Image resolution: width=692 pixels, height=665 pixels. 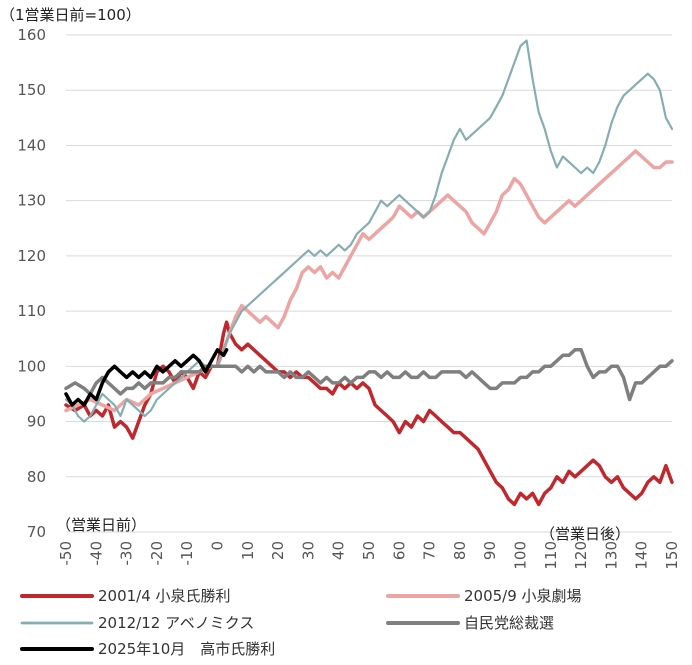 I want to click on legend-label: 自民党総裁選, so click(x=509, y=623).